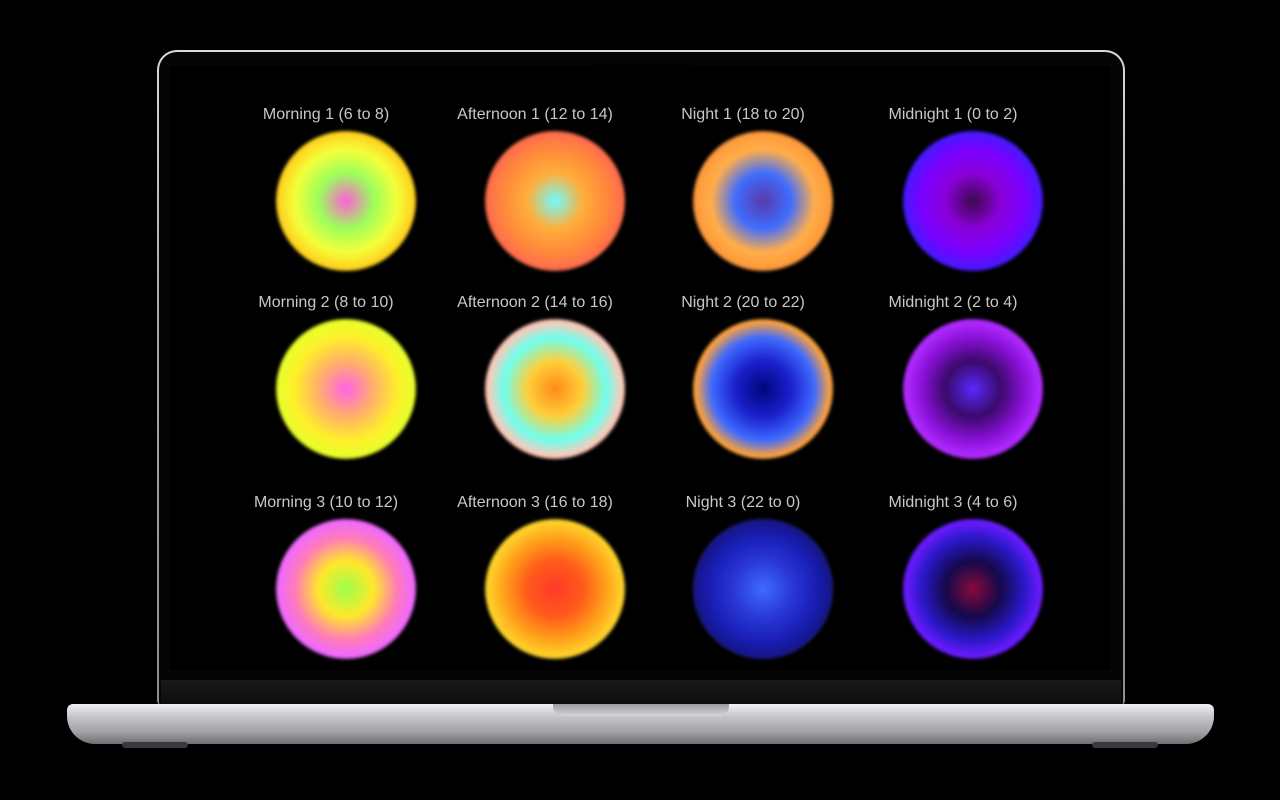  What do you see at coordinates (641, 710) in the screenshot?
I see `lid-thumb-notch` at bounding box center [641, 710].